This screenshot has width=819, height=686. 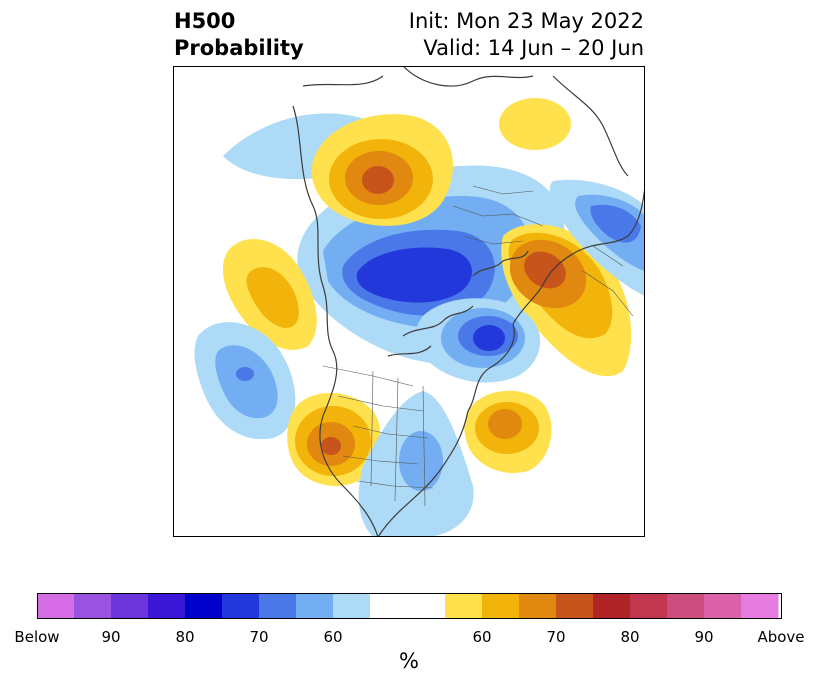 What do you see at coordinates (535, 124) in the screenshot?
I see `anomaly-east-siberia-high` at bounding box center [535, 124].